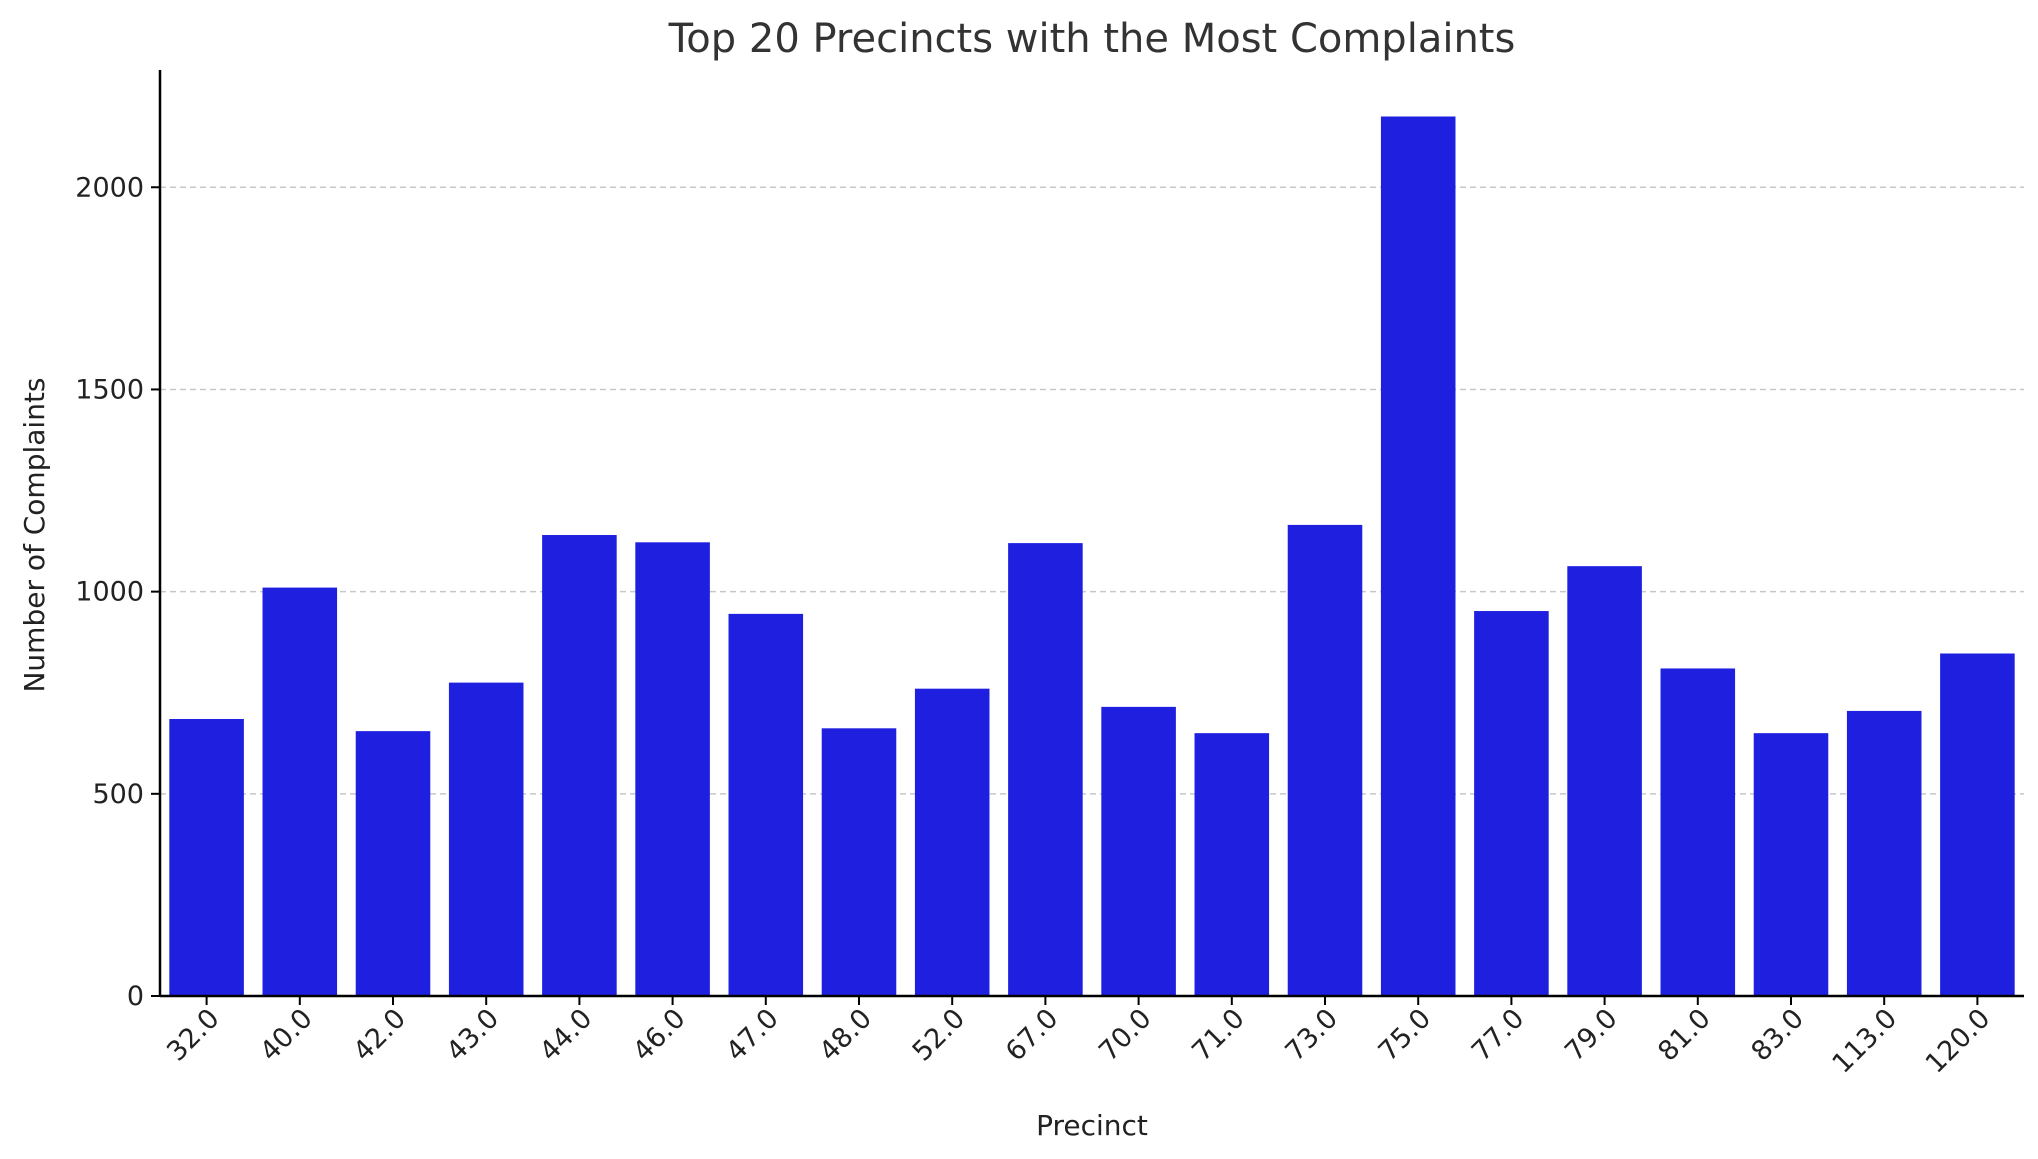  Describe the element at coordinates (846, 1035) in the screenshot. I see `x-tick-label: 48.0` at that location.